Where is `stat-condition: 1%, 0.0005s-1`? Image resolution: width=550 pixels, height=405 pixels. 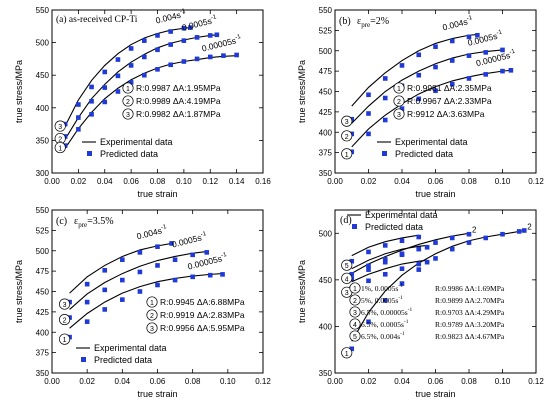 stat-condition: 1%, 0.0005s-1 is located at coordinates (382, 288).